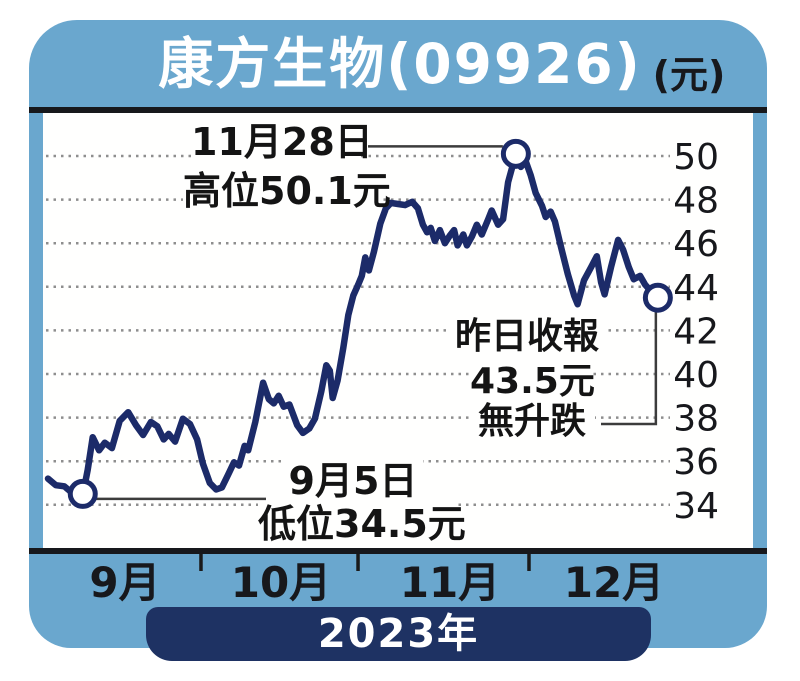 The height and width of the screenshot is (681, 800). What do you see at coordinates (353, 481) in the screenshot?
I see `annotation-low-date: 9月5日` at bounding box center [353, 481].